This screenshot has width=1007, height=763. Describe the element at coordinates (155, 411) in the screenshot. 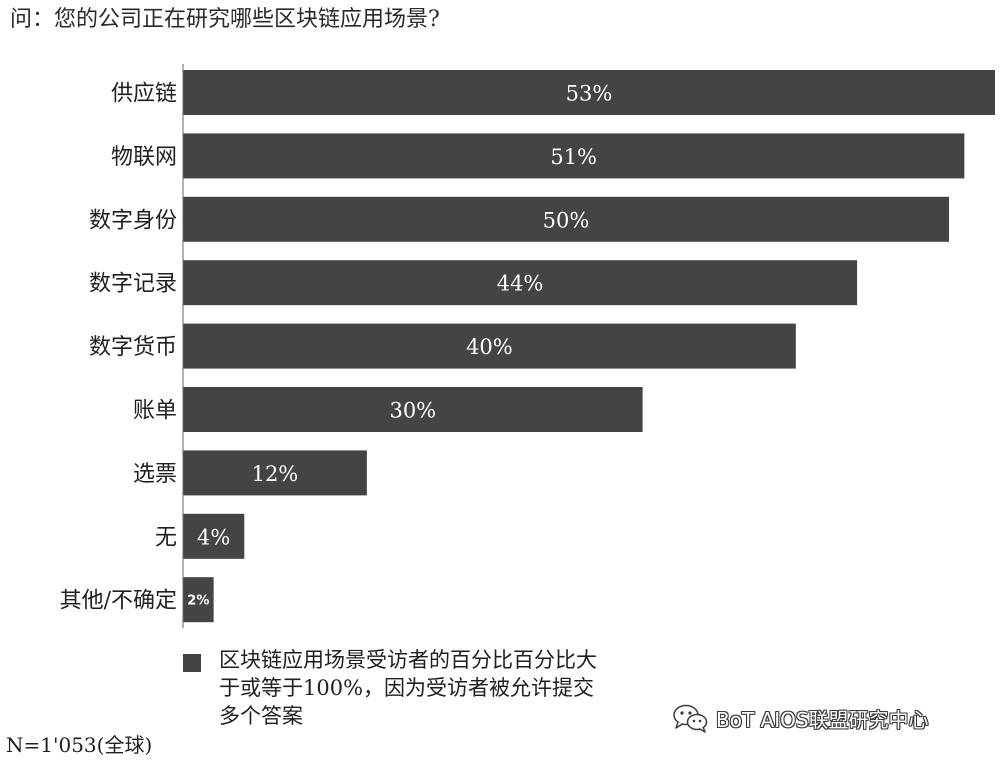

I see `category-label: 账单` at that location.